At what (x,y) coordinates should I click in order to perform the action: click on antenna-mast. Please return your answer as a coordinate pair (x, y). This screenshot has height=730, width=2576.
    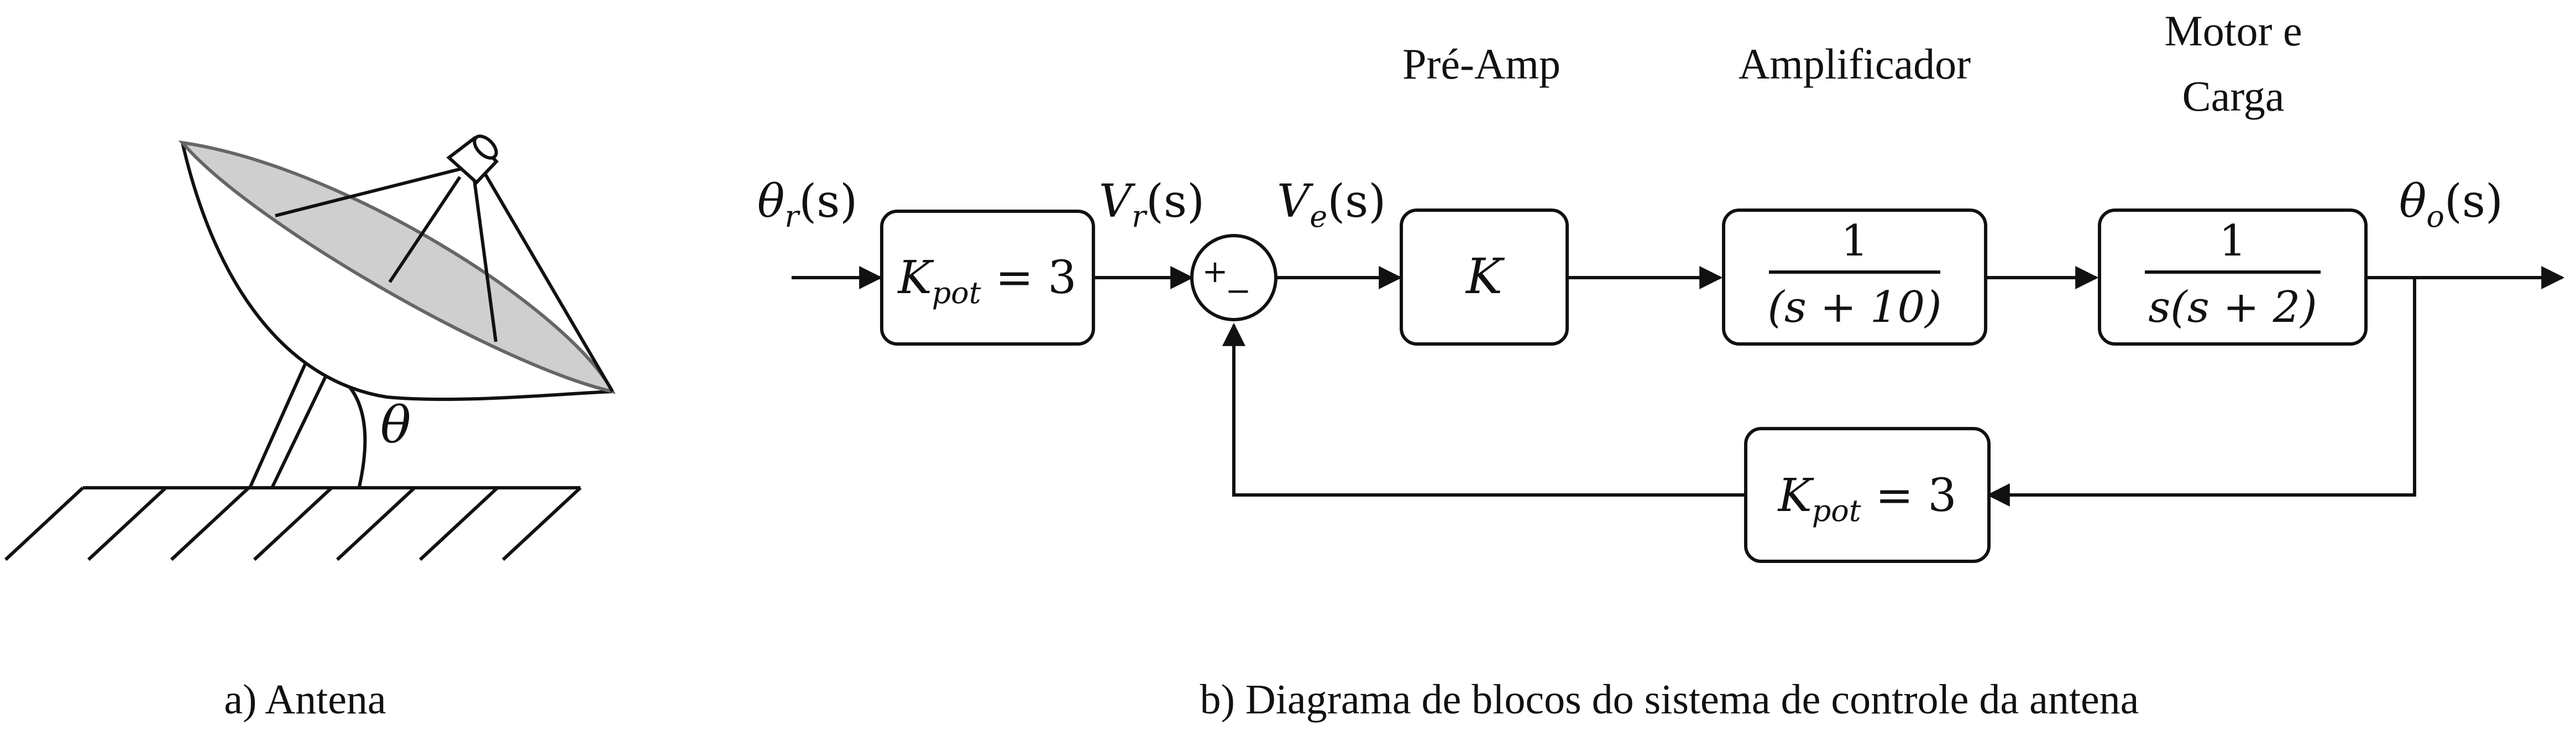
    Looking at the image, I should click on (291, 420).